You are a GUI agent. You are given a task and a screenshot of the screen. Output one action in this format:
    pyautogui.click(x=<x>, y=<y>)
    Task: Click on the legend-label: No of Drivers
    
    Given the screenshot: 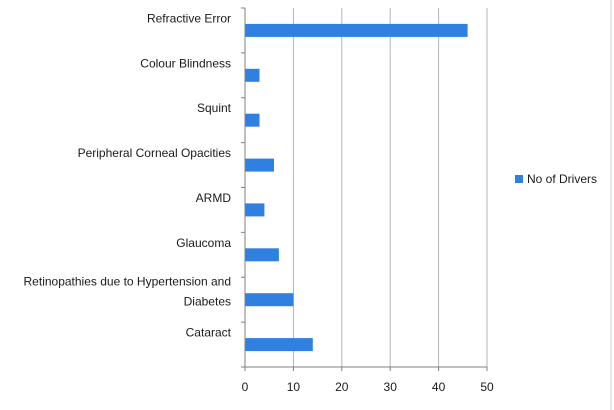 What is the action you would take?
    pyautogui.click(x=562, y=179)
    